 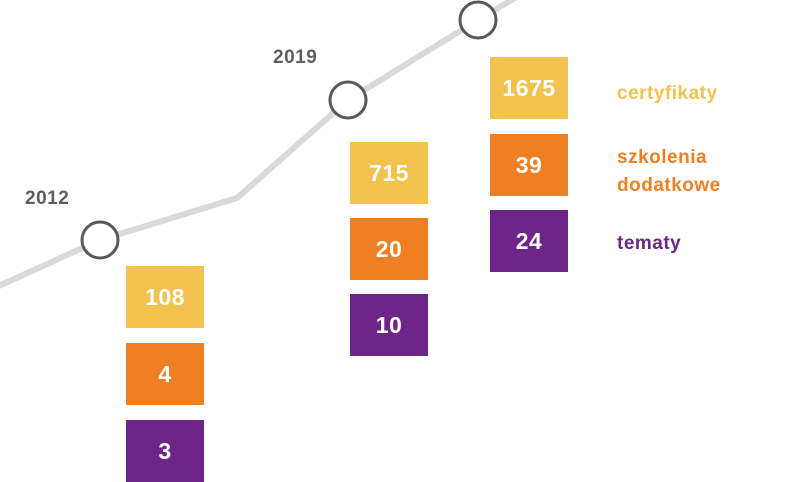 I want to click on tematy-count-2012: 3, so click(x=165, y=451).